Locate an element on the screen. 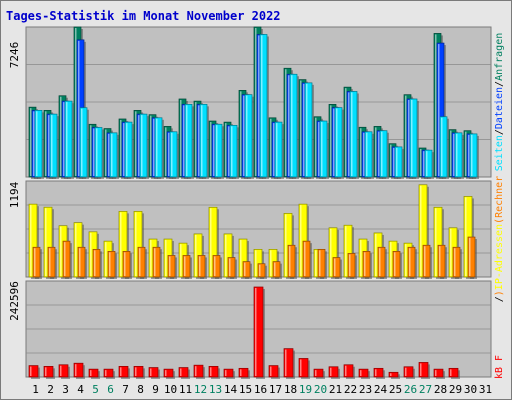 This screenshot has height=400, width=512. x-tick-label: 14 is located at coordinates (231, 389).